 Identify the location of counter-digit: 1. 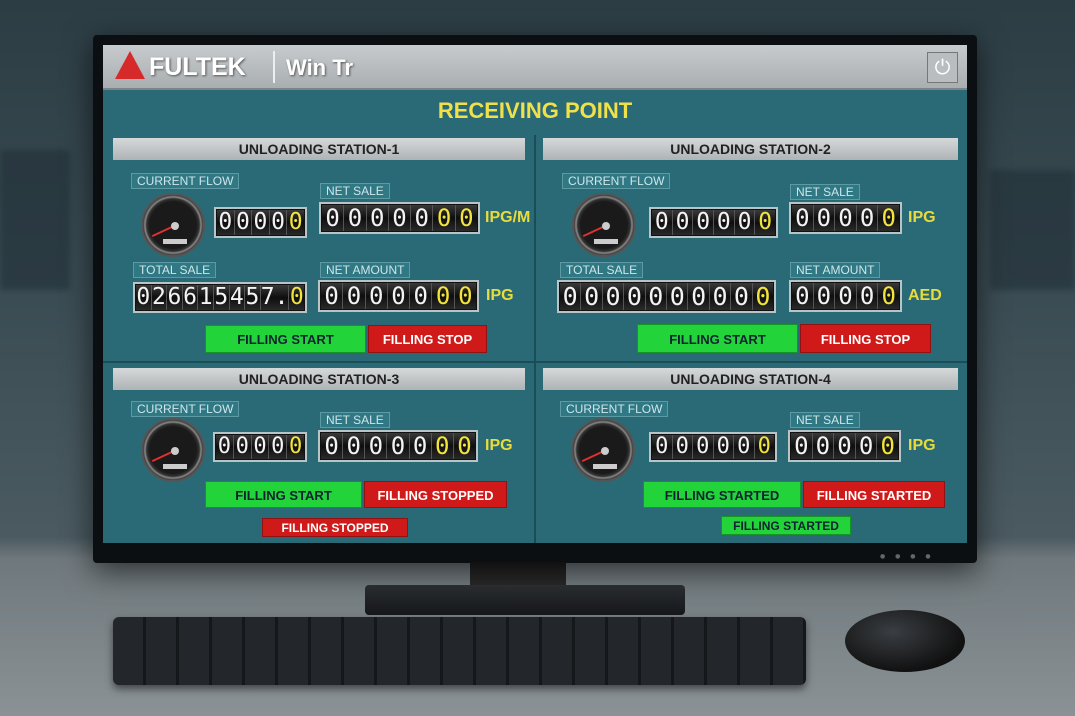
(206, 297).